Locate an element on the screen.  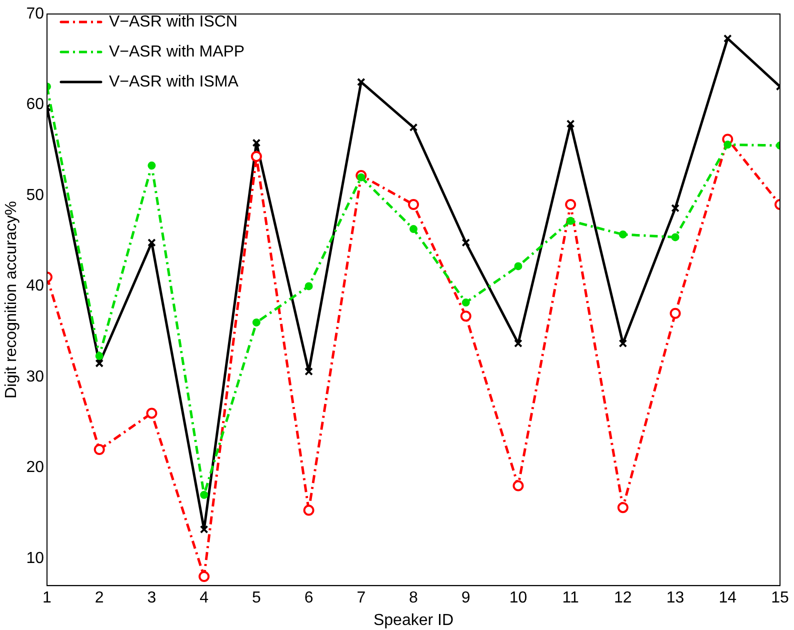
y-tick-label: 10 is located at coordinates (35, 558).